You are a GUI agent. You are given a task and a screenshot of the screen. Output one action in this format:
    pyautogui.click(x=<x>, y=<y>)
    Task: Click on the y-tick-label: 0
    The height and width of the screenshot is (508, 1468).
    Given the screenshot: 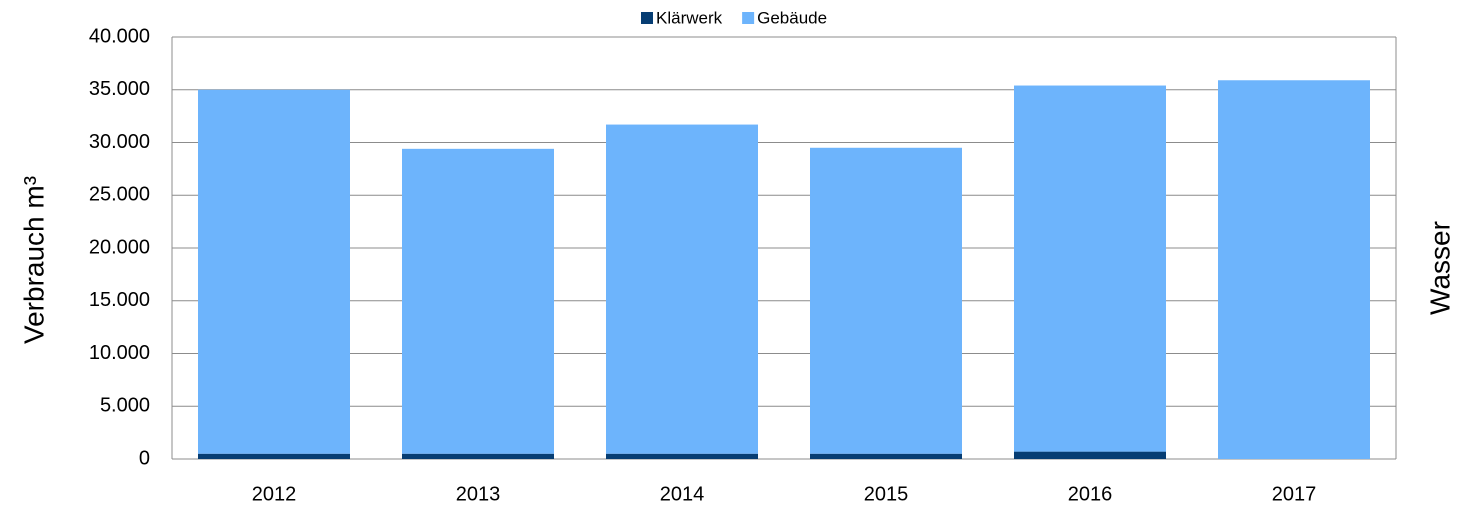 What is the action you would take?
    pyautogui.click(x=144, y=458)
    